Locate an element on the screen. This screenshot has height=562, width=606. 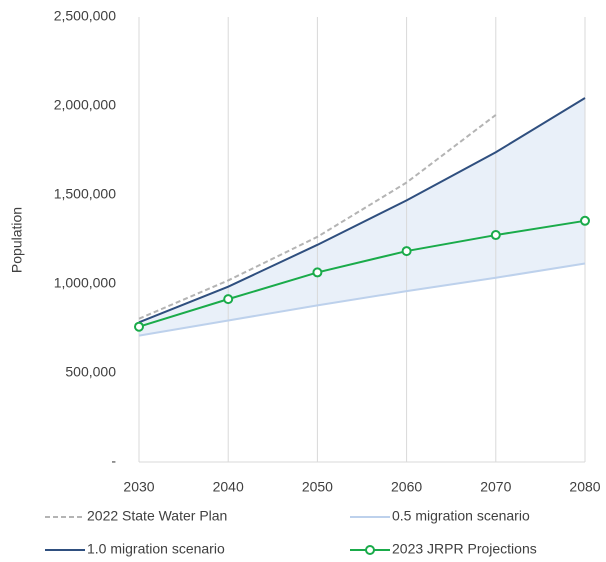
x-tick-label: 2040 is located at coordinates (228, 487).